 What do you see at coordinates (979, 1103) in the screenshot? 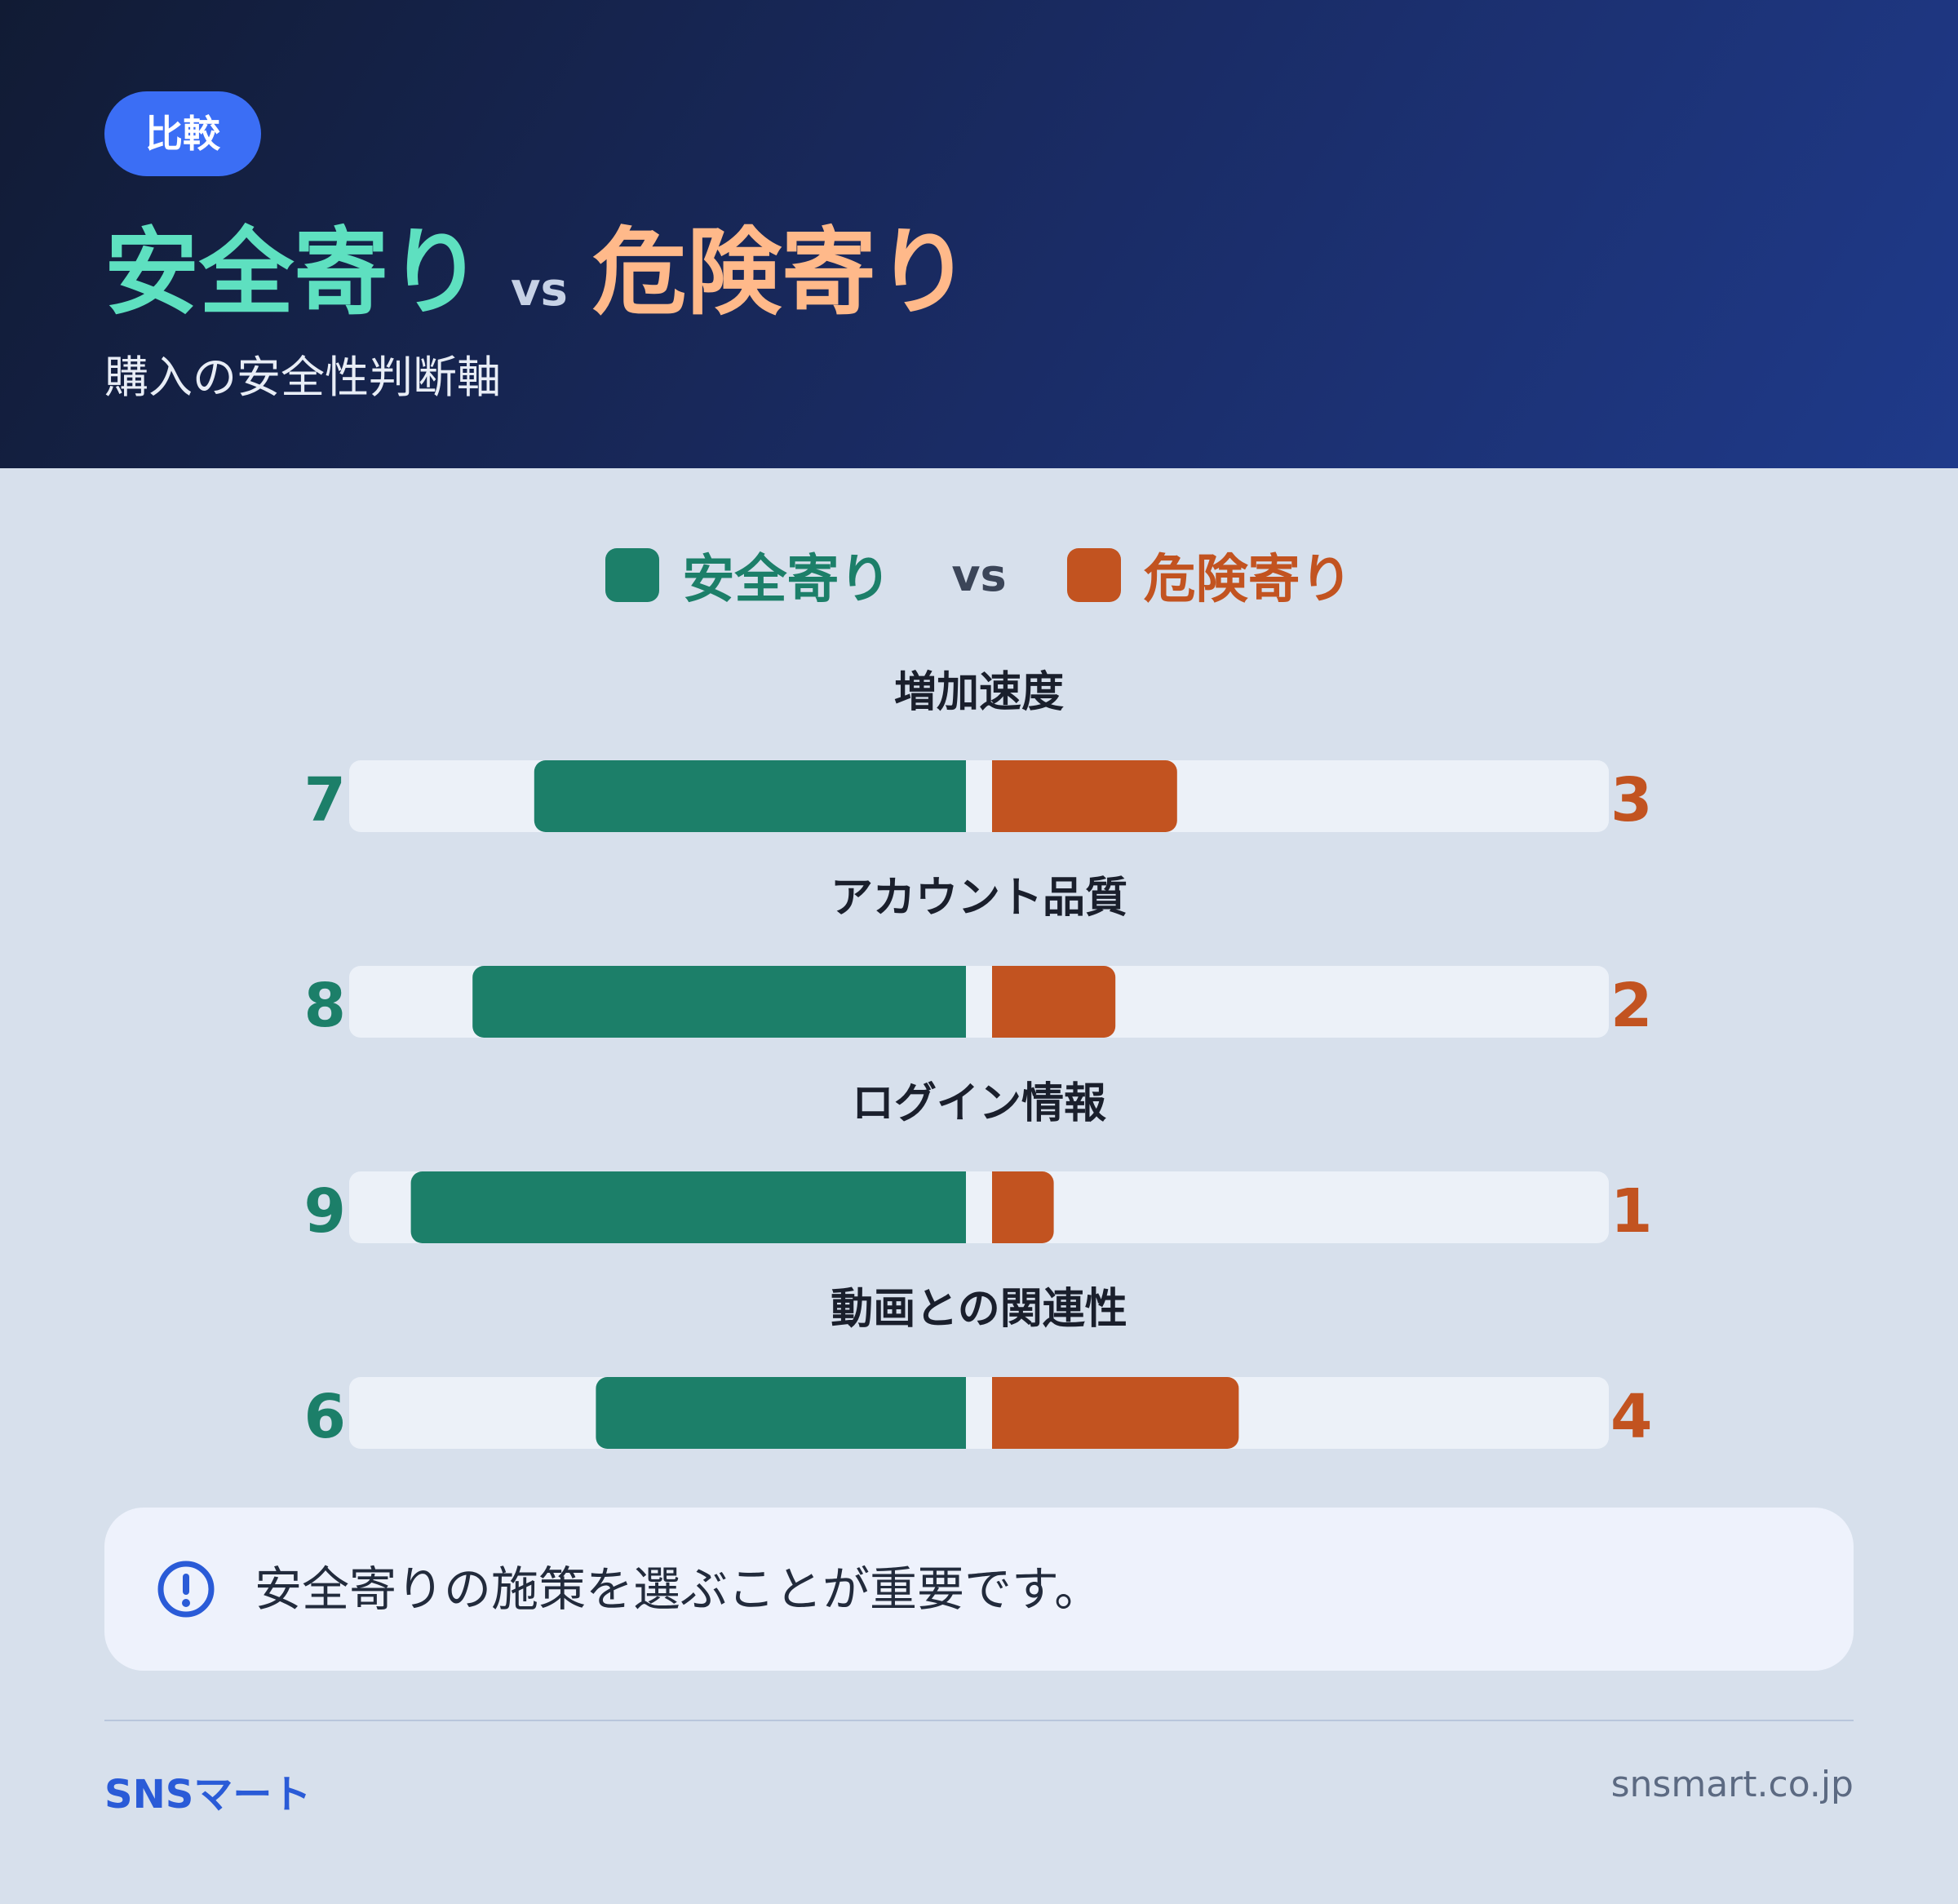
I see `category-label: ログイン情報` at bounding box center [979, 1103].